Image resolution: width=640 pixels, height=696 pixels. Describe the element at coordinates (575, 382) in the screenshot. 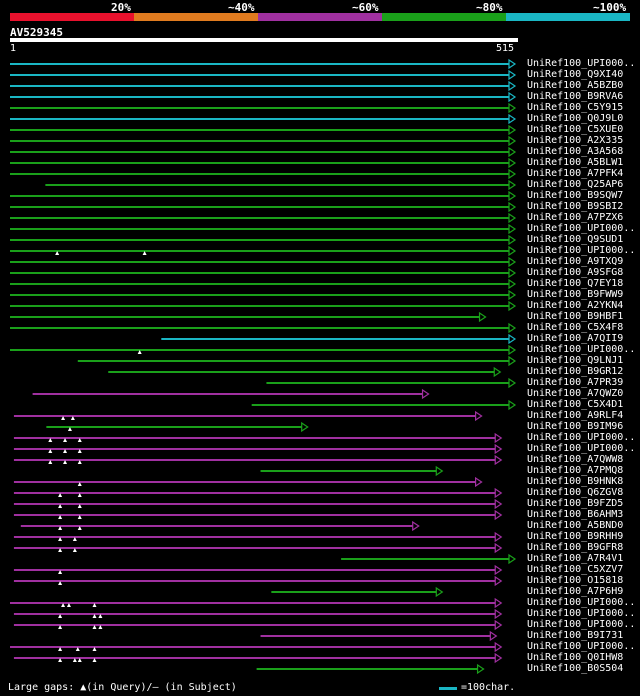

I see `hit-name-link: UniRef100_A7PR39` at that location.